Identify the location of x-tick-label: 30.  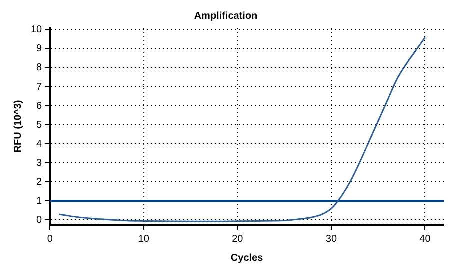
(332, 239).